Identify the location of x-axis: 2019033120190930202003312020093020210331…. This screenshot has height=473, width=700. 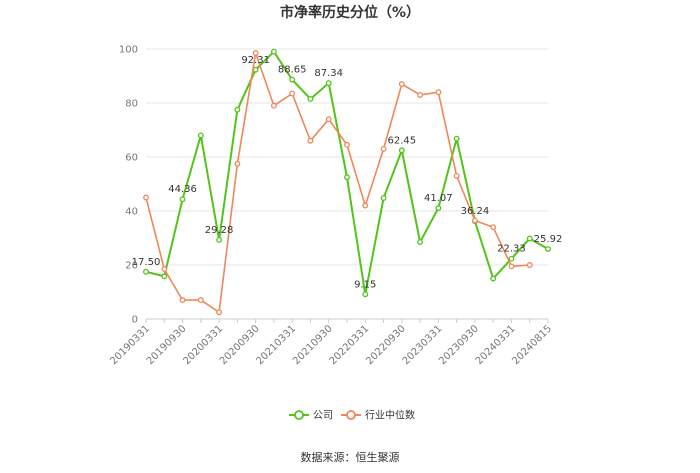
(331, 342).